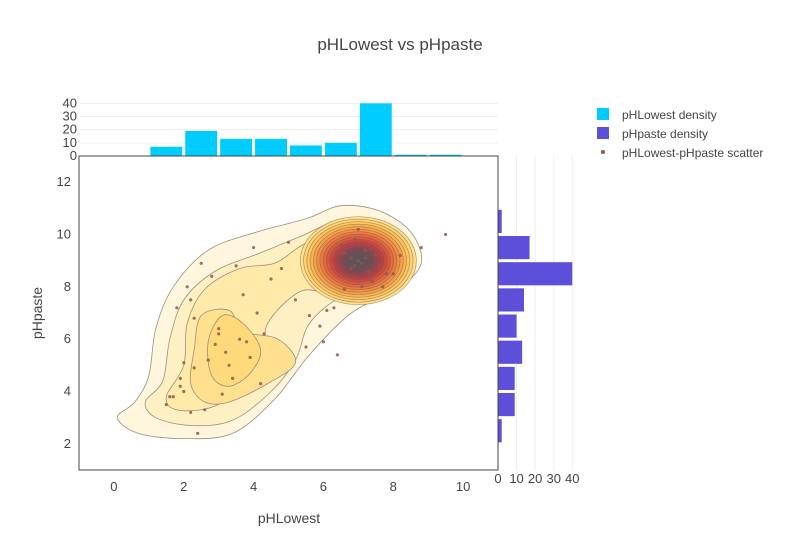 This screenshot has width=800, height=550. What do you see at coordinates (323, 486) in the screenshot?
I see `x-tick-label: 6` at bounding box center [323, 486].